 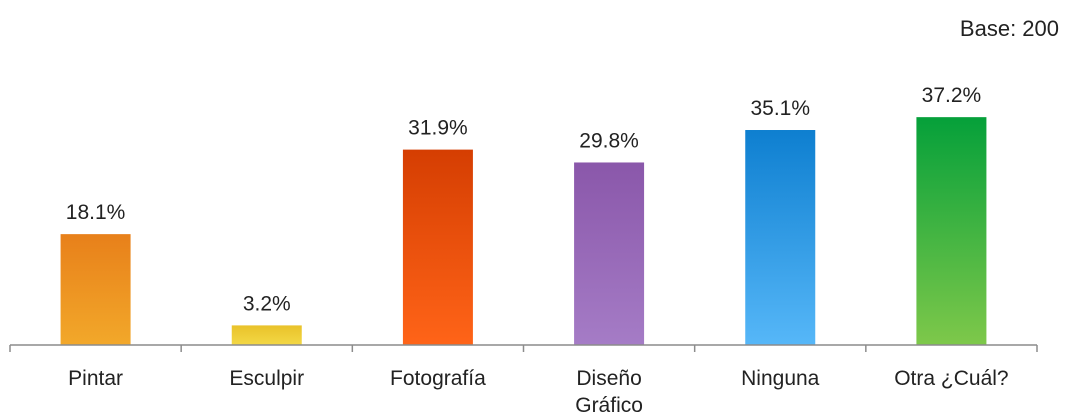 What do you see at coordinates (96, 212) in the screenshot?
I see `data-label: 18.1%` at bounding box center [96, 212].